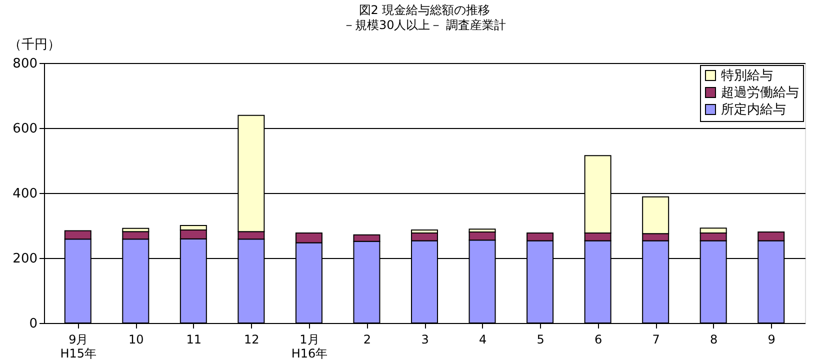  Describe the element at coordinates (425, 339) in the screenshot. I see `x-tick-label: 3` at that location.